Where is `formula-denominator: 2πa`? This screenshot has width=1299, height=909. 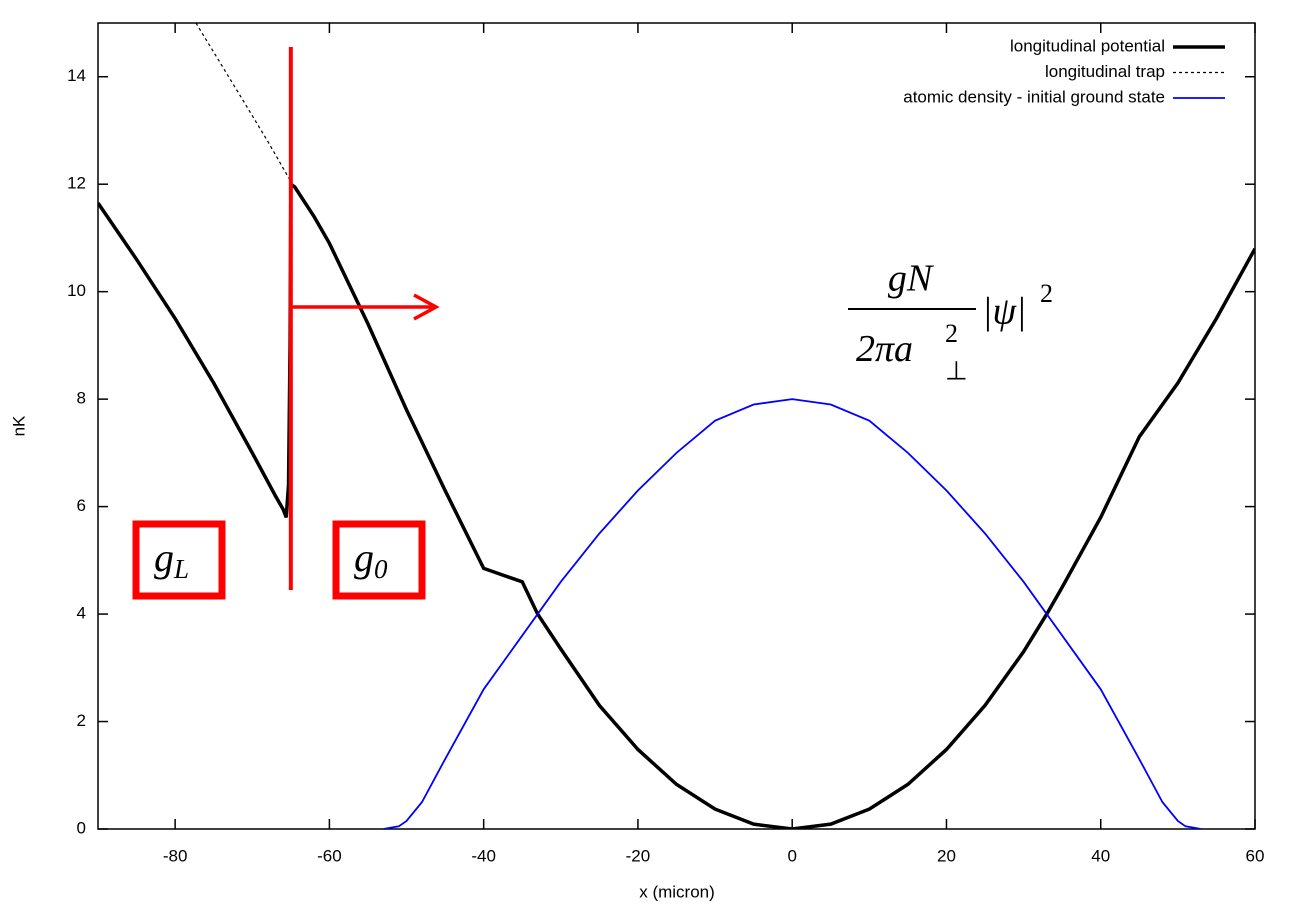 formula-denominator: 2πa is located at coordinates (884, 349).